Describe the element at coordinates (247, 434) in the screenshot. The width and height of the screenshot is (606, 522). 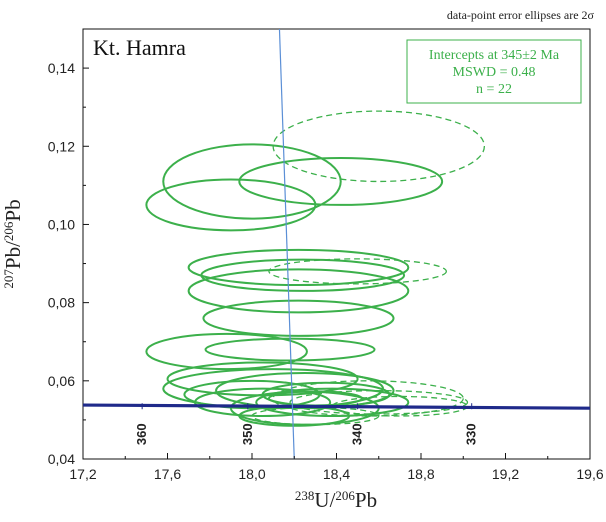
I see `concordia-age-label: 350` at that location.